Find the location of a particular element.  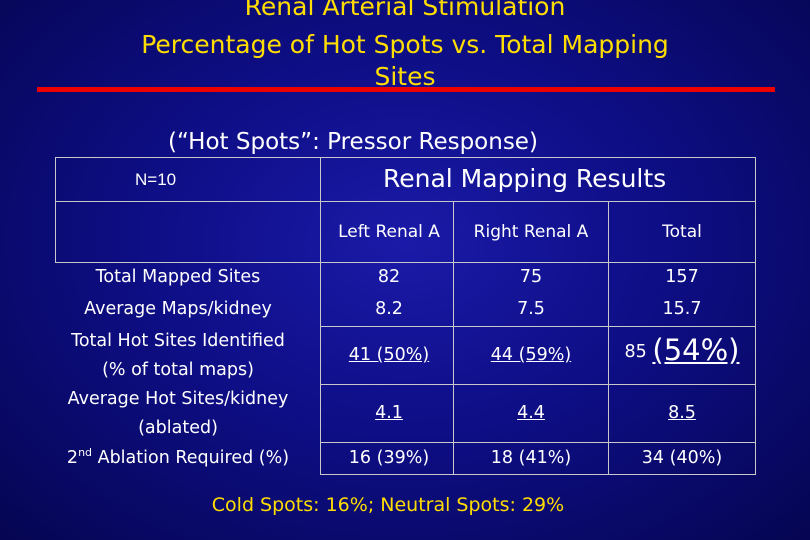

row-label-average-hot-sites: Average Hot Sites/kidney is located at coordinates (178, 399).